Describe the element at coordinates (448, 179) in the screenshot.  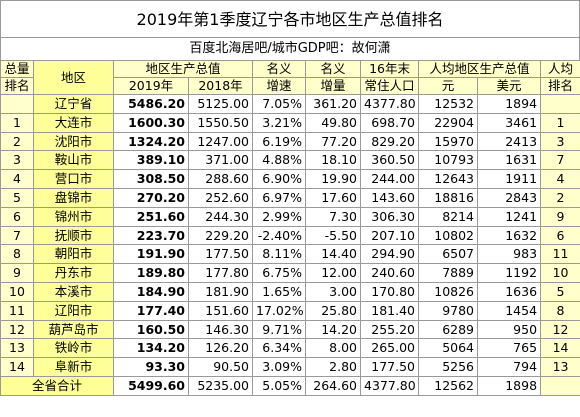
I see `table-cell: 12643` at that location.